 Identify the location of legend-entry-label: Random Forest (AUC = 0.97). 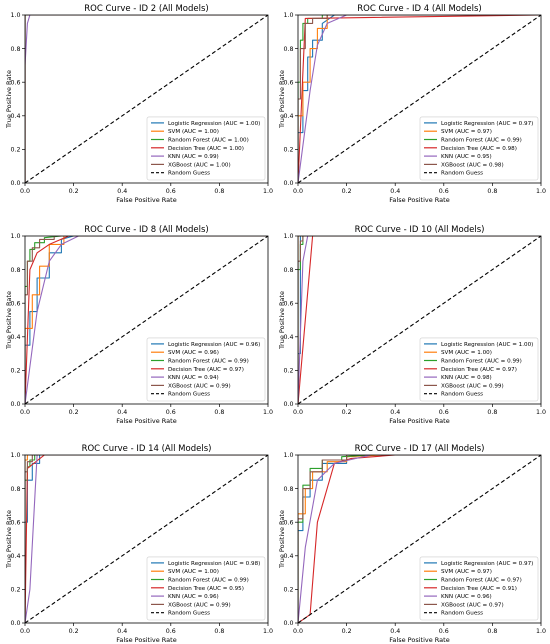
(481, 581).